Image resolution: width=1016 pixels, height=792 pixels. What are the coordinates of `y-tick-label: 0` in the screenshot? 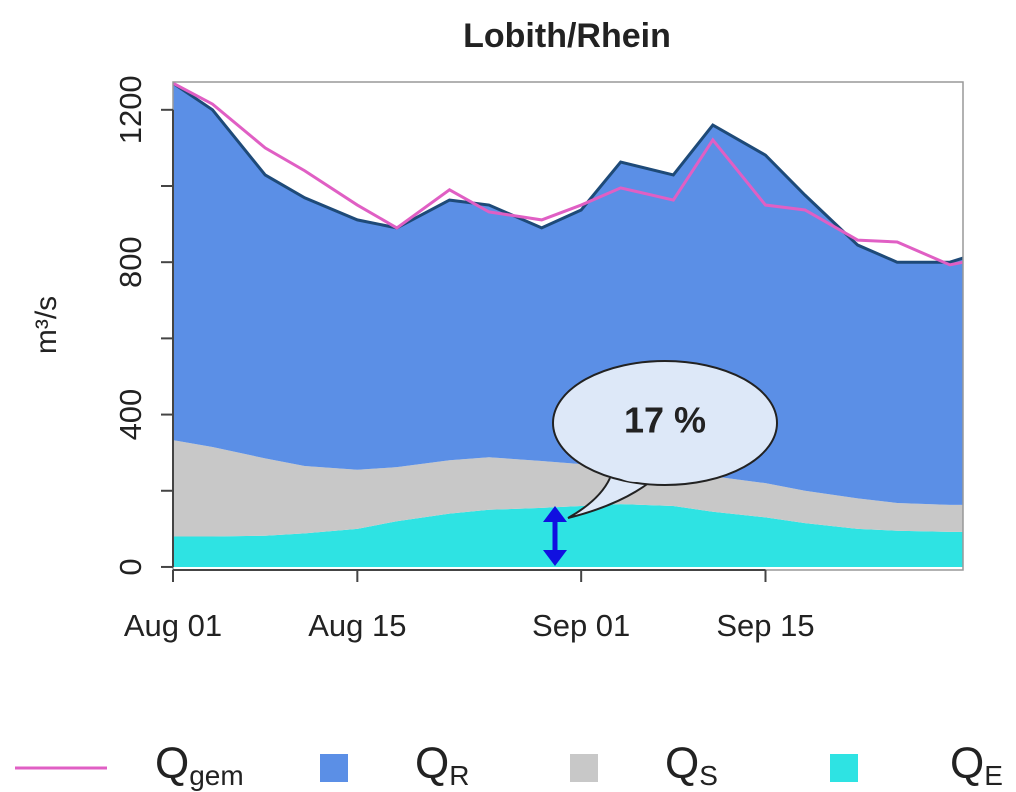 It's located at (130, 566).